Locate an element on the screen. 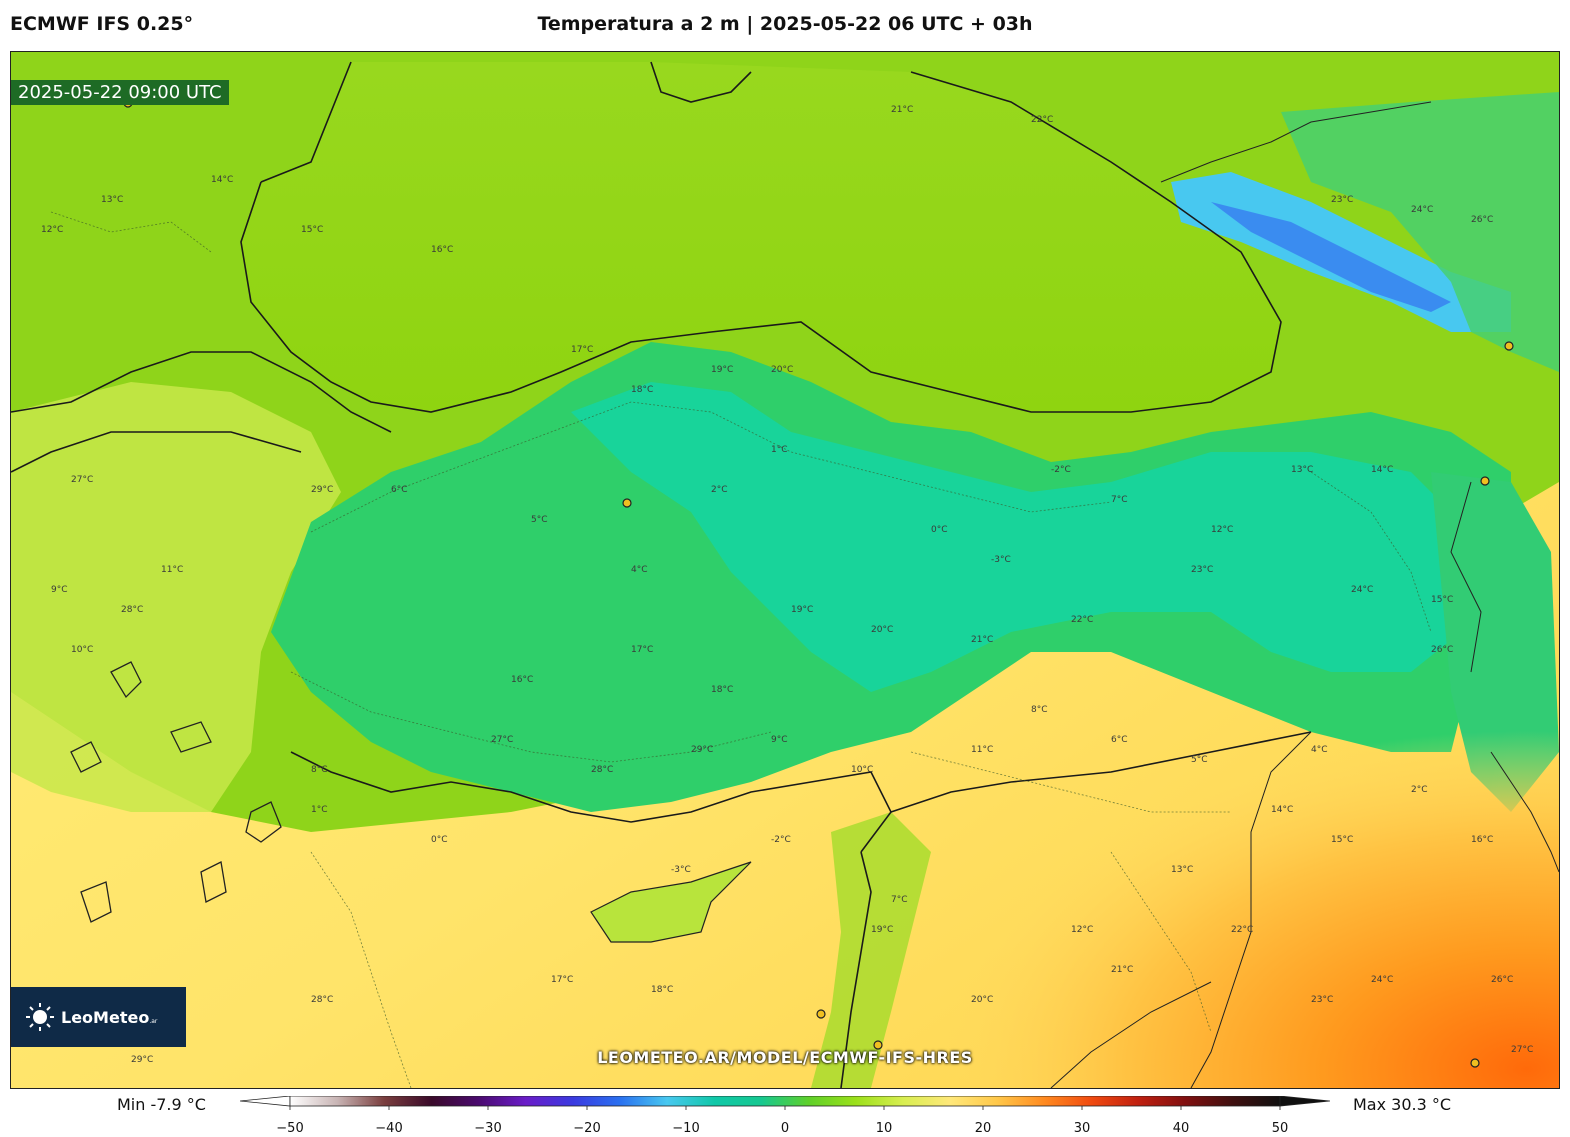 The image size is (1570, 1137). caucasus-coldest is located at coordinates (1331, 257).